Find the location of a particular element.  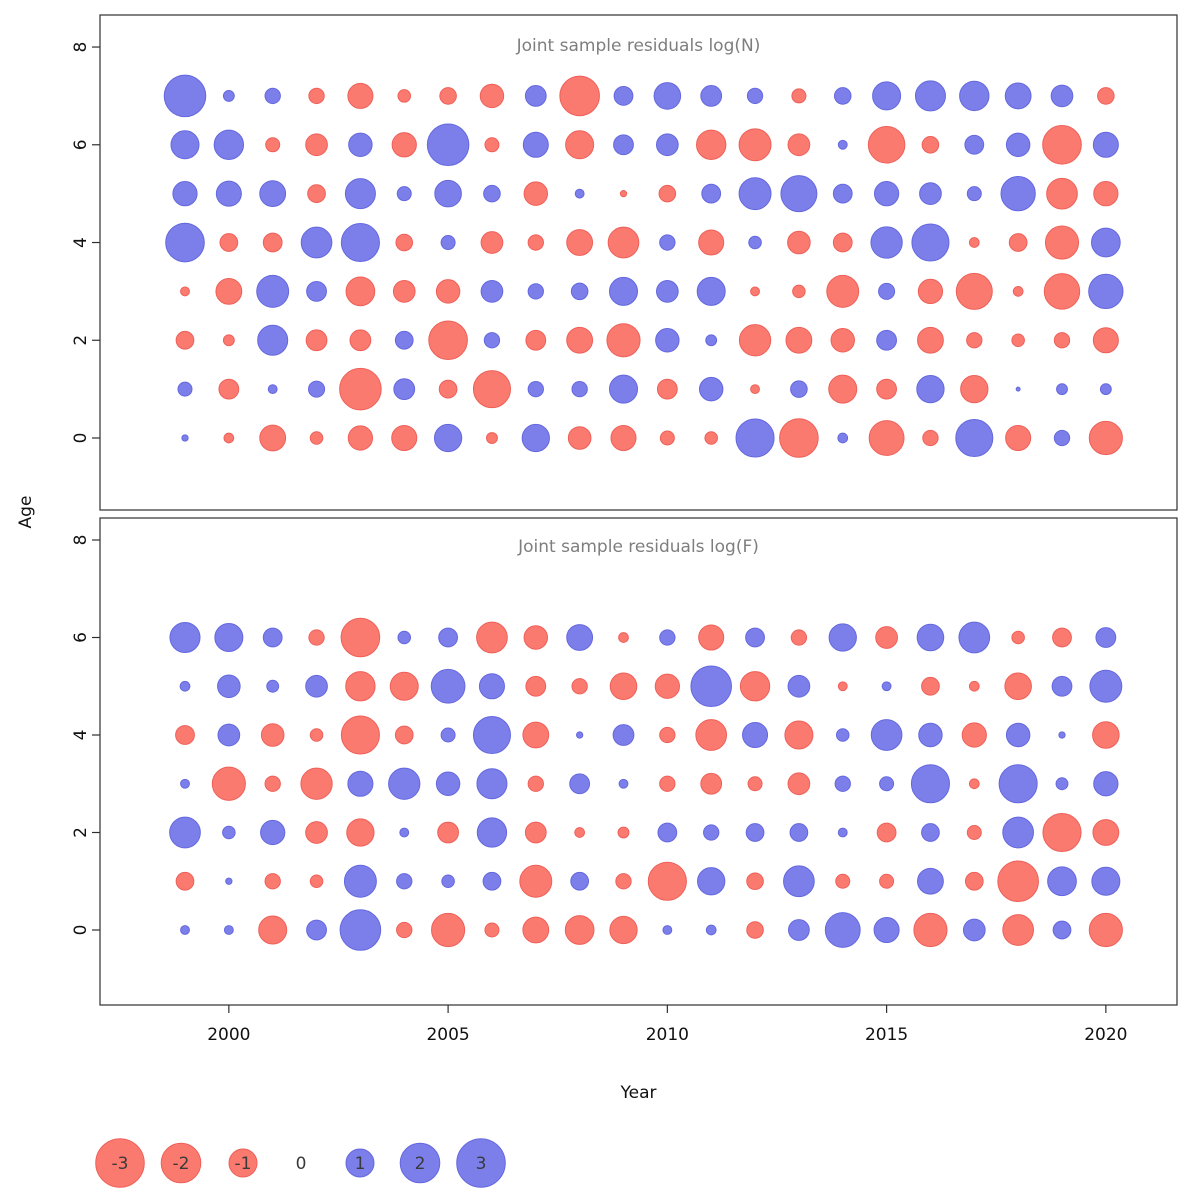

bubble-age6-year1999 is located at coordinates (185, 145).